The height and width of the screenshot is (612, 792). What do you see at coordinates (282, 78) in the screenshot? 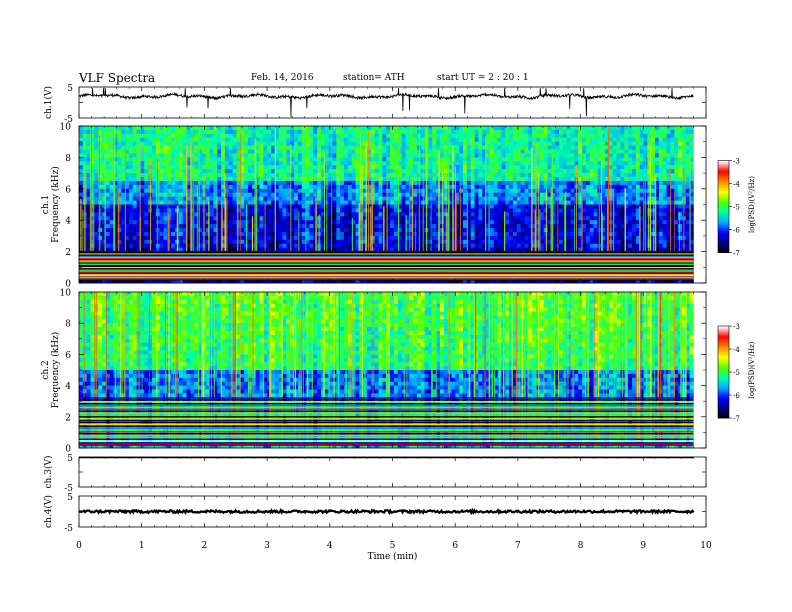
I see `date-label: Feb. 14, 2016` at bounding box center [282, 78].